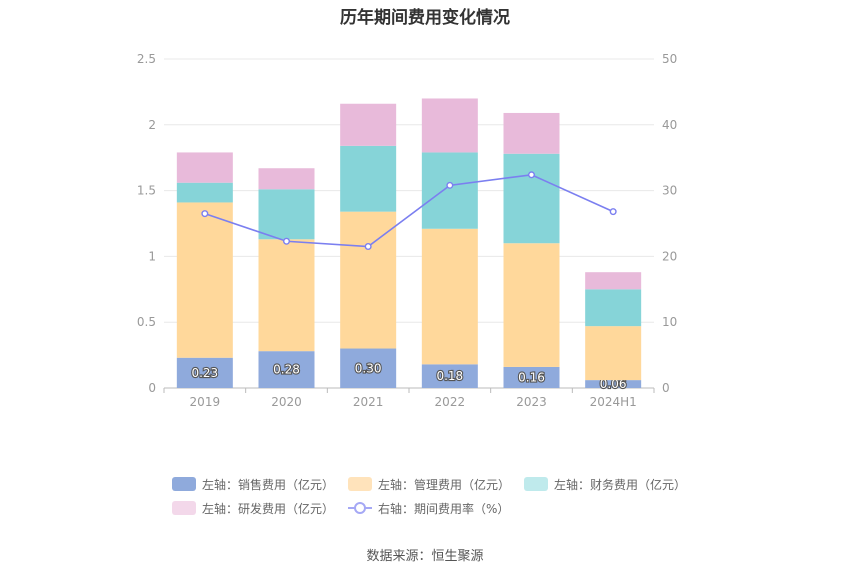 This screenshot has height=575, width=850. I want to click on legend-label-rate: 右轴：期间费用率（%）, so click(444, 508).